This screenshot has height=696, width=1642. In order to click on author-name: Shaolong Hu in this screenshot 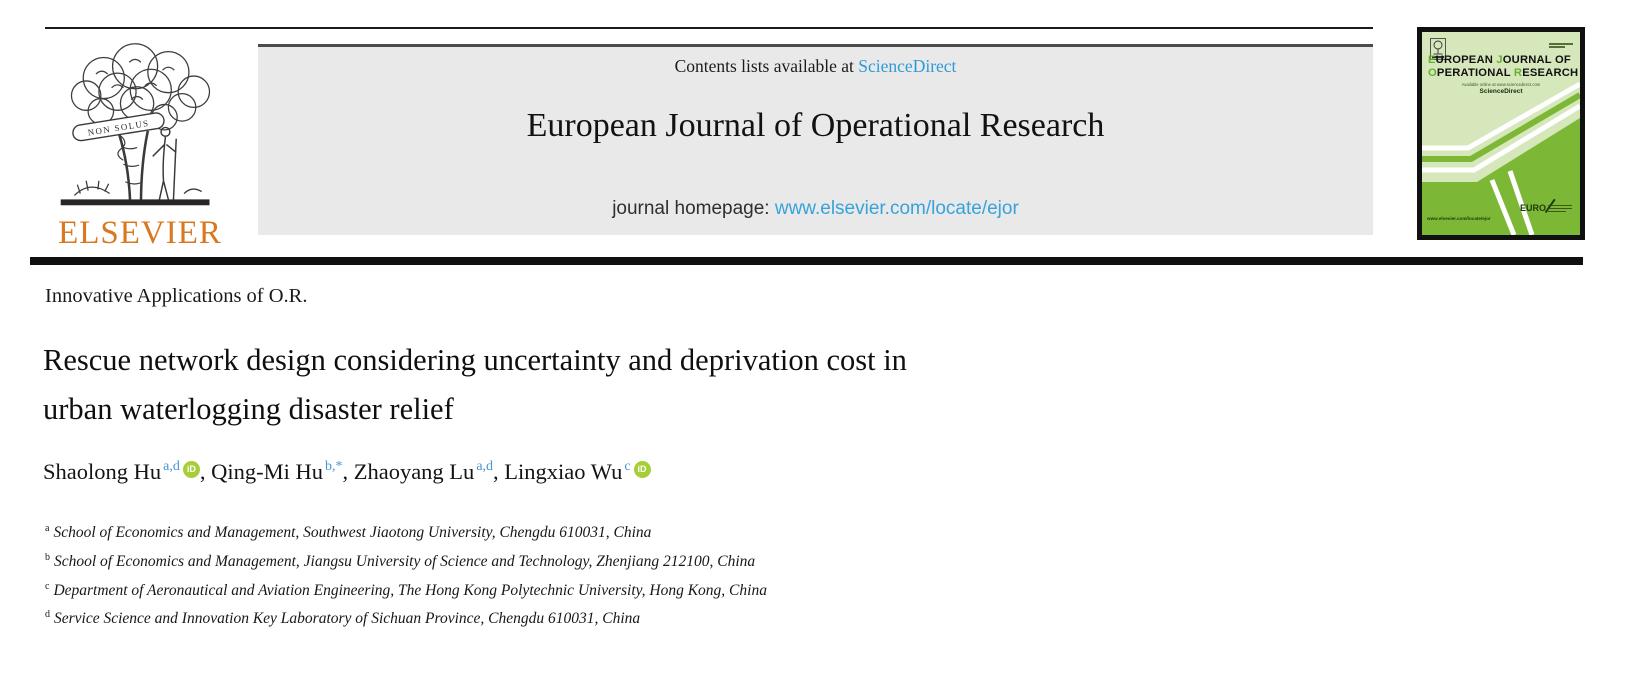, I will do `click(102, 471)`.